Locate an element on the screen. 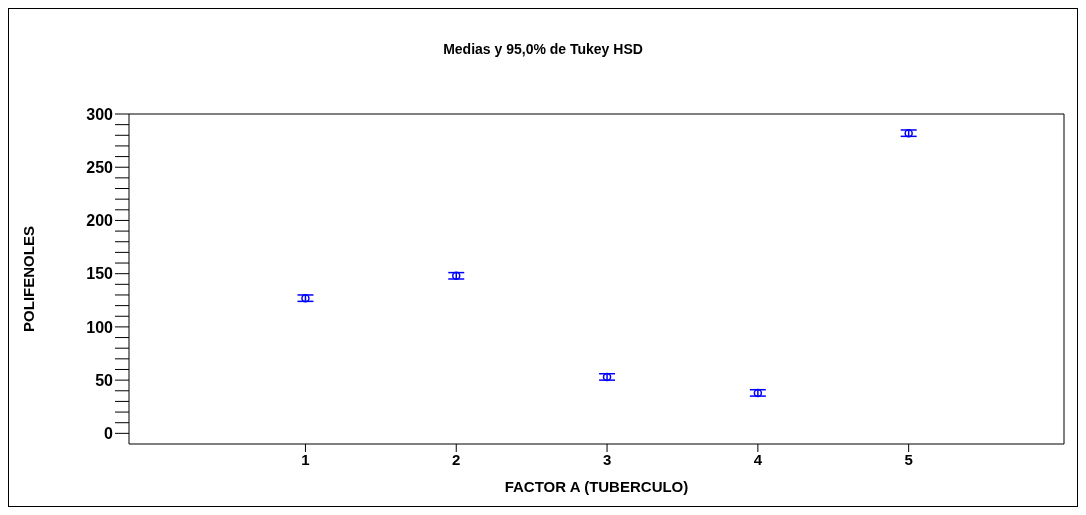 The image size is (1086, 515). x-tick-label: 5 is located at coordinates (908, 459).